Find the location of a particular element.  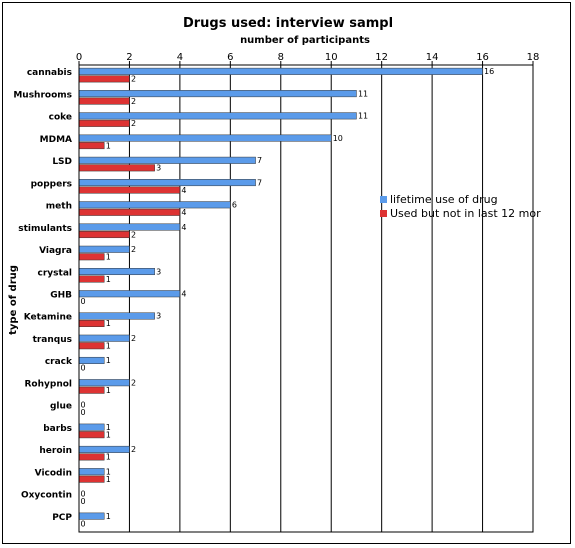

category-label: MDMA is located at coordinates (56, 140).